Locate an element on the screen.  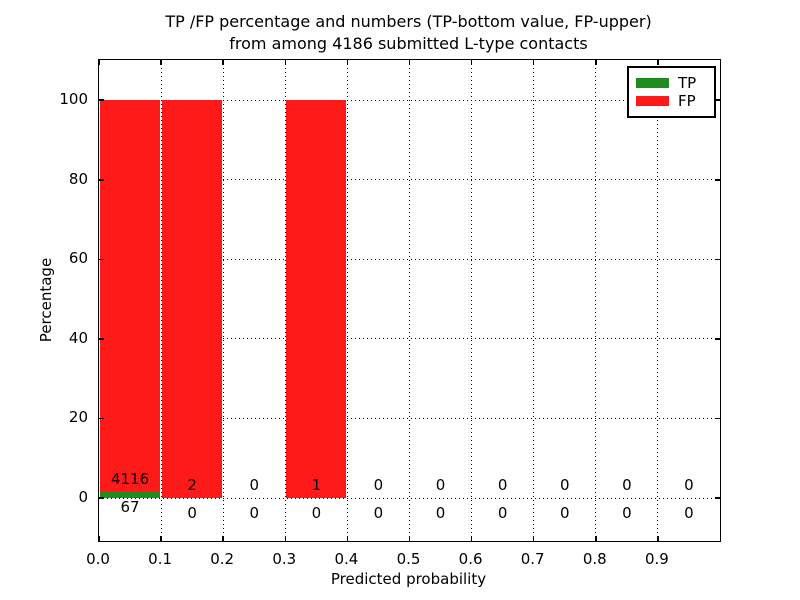
y-tick-label: 40 is located at coordinates (78, 337).